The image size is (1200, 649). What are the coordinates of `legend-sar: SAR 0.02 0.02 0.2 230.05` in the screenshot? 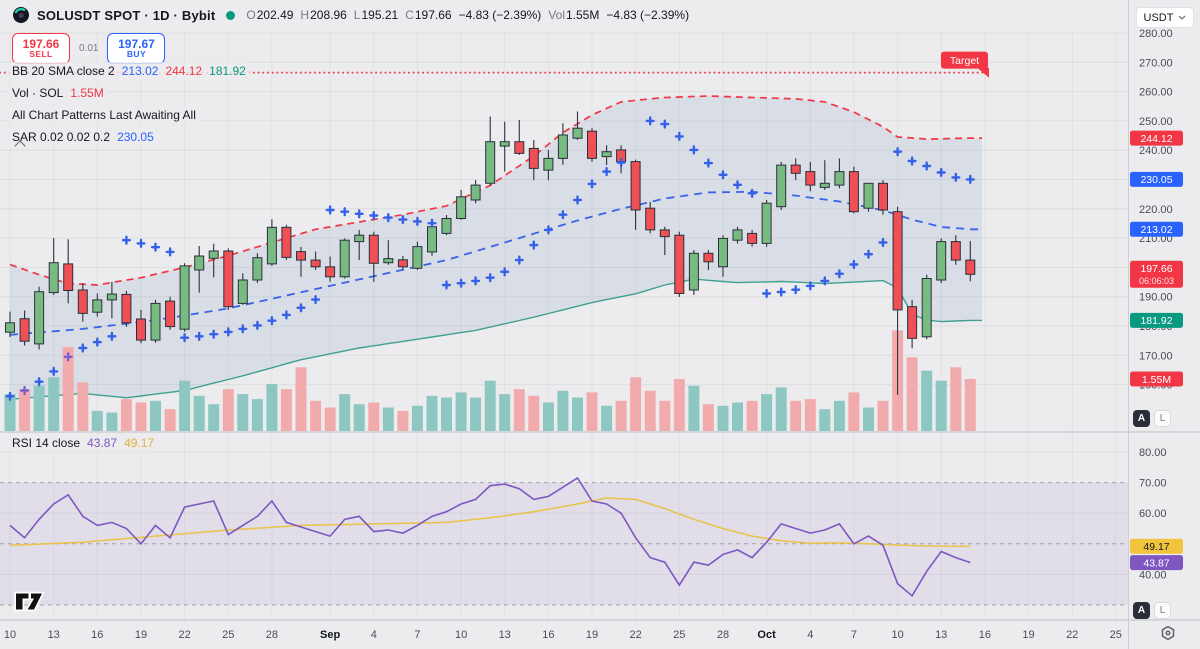 It's located at (83, 137).